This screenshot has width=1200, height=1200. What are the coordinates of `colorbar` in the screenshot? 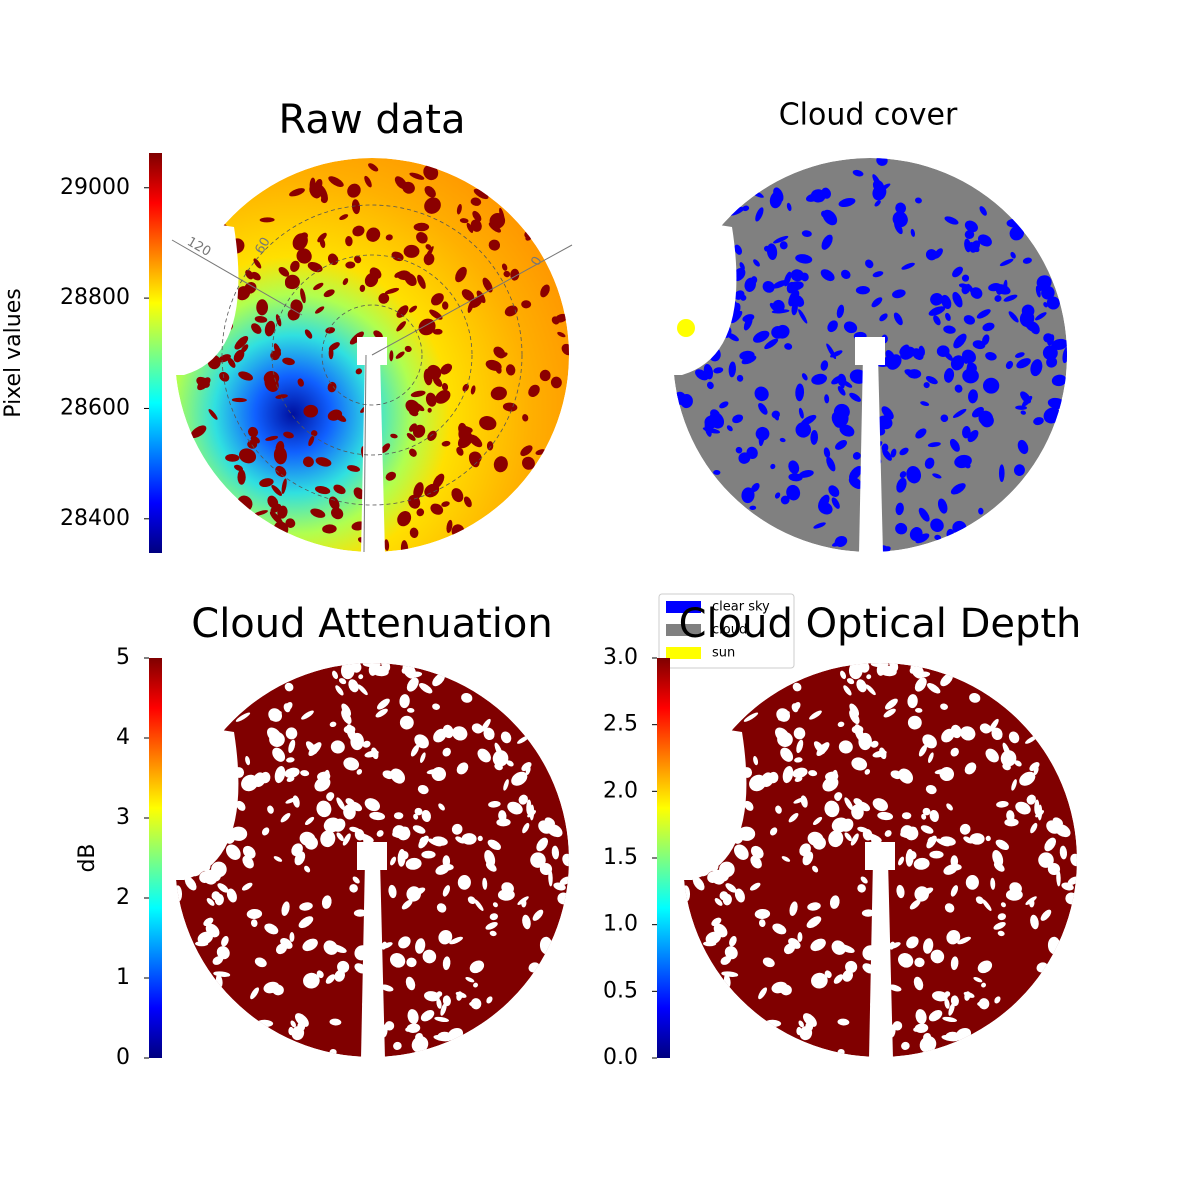 It's located at (155, 353).